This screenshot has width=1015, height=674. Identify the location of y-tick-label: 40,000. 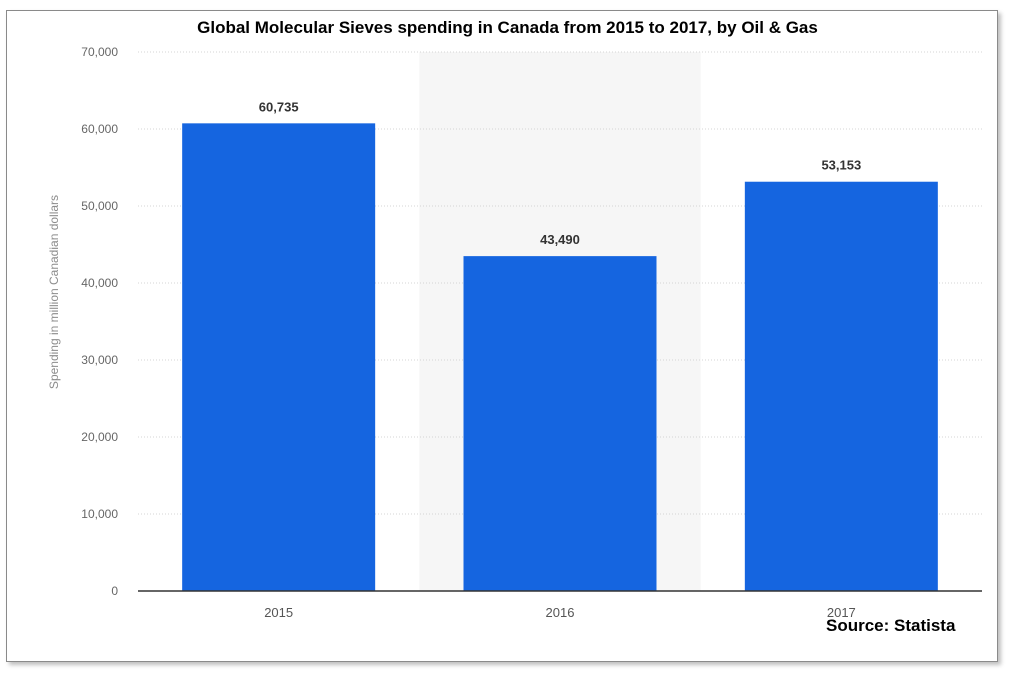
(99, 283).